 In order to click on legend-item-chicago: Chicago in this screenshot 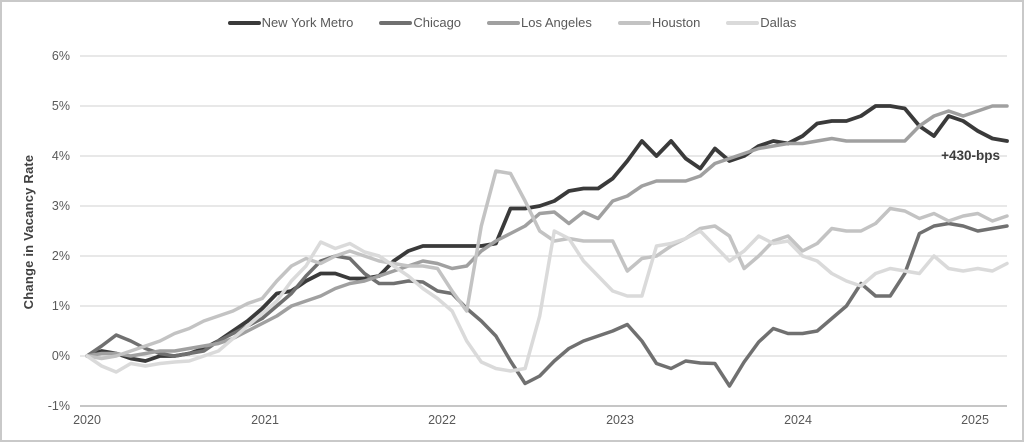, I will do `click(420, 22)`.